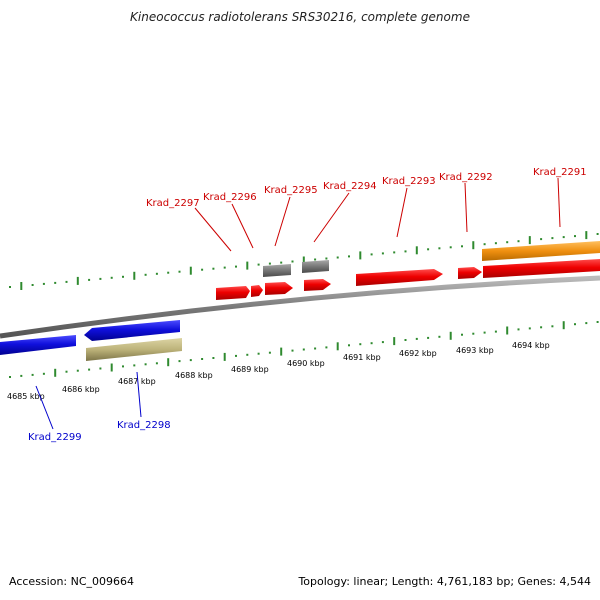 The height and width of the screenshot is (600, 600). I want to click on scale-label: 4687 kbp, so click(137, 381).